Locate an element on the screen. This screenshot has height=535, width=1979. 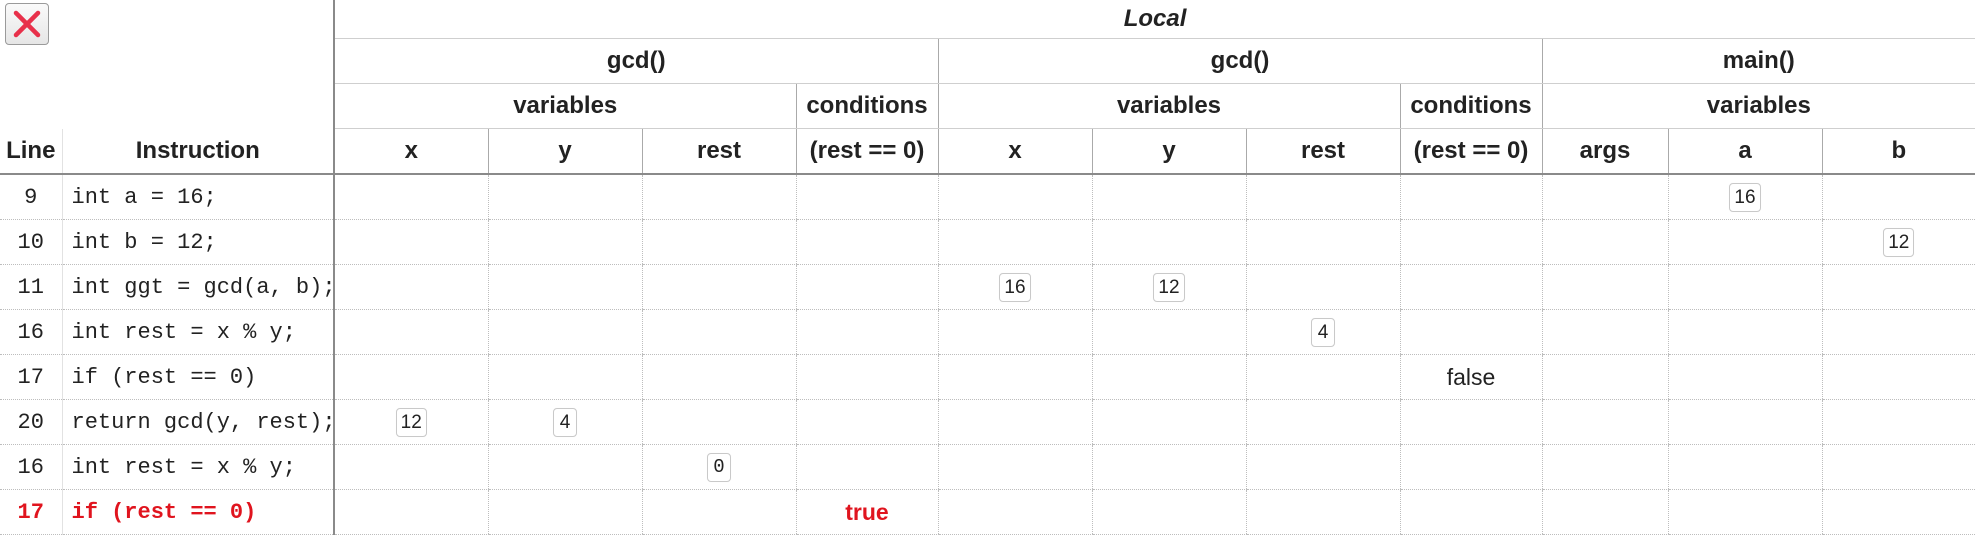
line-number: 10 is located at coordinates (31, 242).